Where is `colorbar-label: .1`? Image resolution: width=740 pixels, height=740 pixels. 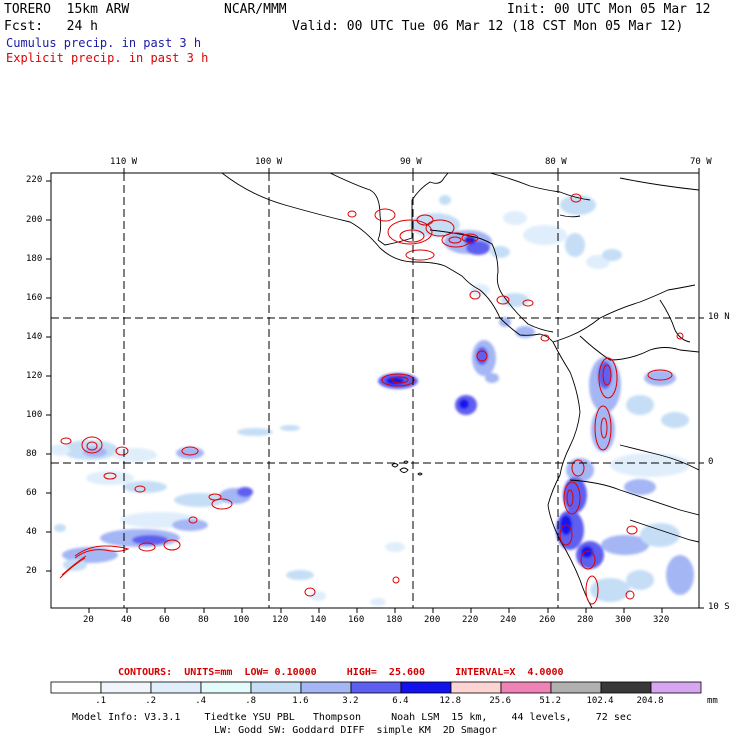
colorbar-label: .1 is located at coordinates (101, 701).